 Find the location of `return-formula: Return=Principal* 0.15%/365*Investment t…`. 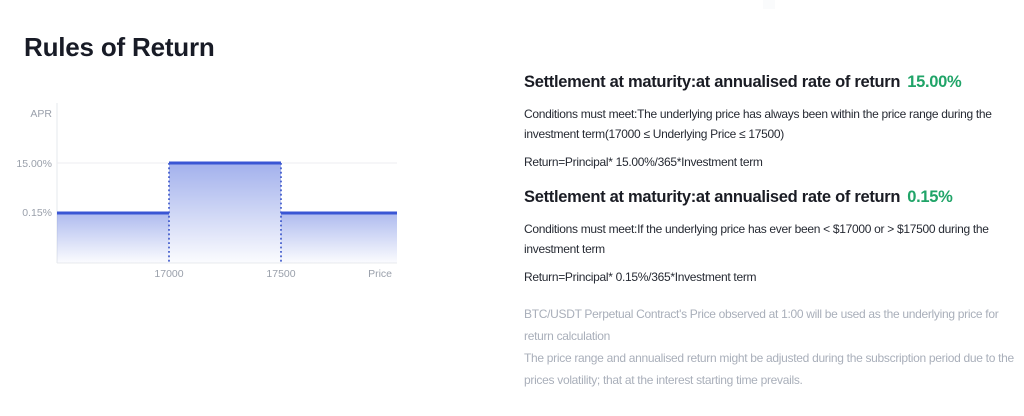

return-formula: Return=Principal* 0.15%/365*Investment t… is located at coordinates (640, 277).